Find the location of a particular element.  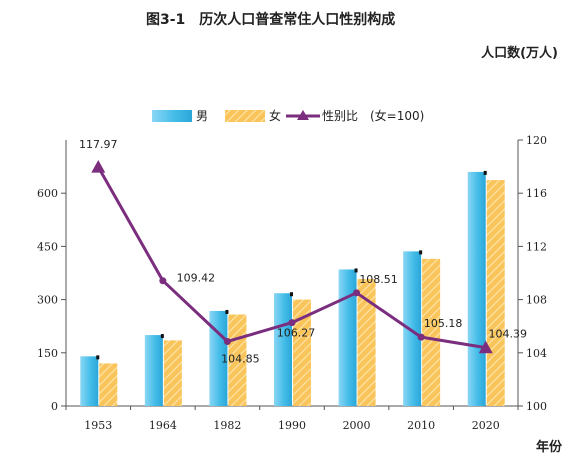

legend-label-sex-ratio: 性别比 (女=100) is located at coordinates (373, 115).